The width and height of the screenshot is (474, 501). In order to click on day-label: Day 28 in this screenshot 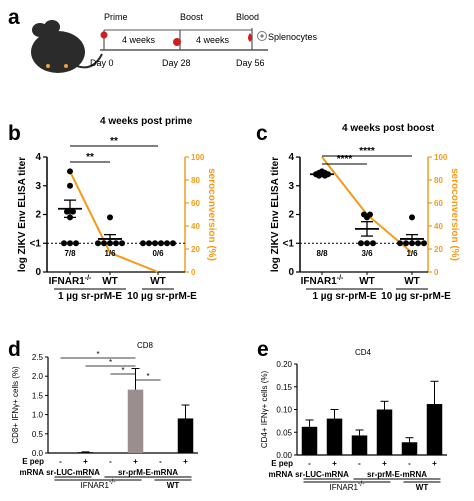, I will do `click(176, 63)`.